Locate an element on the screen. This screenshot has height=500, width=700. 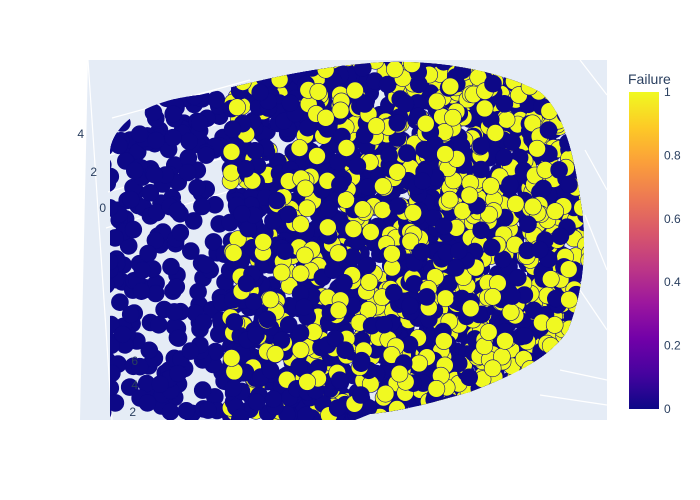
tick-label-left-upper-2: 0 is located at coordinates (102, 208).